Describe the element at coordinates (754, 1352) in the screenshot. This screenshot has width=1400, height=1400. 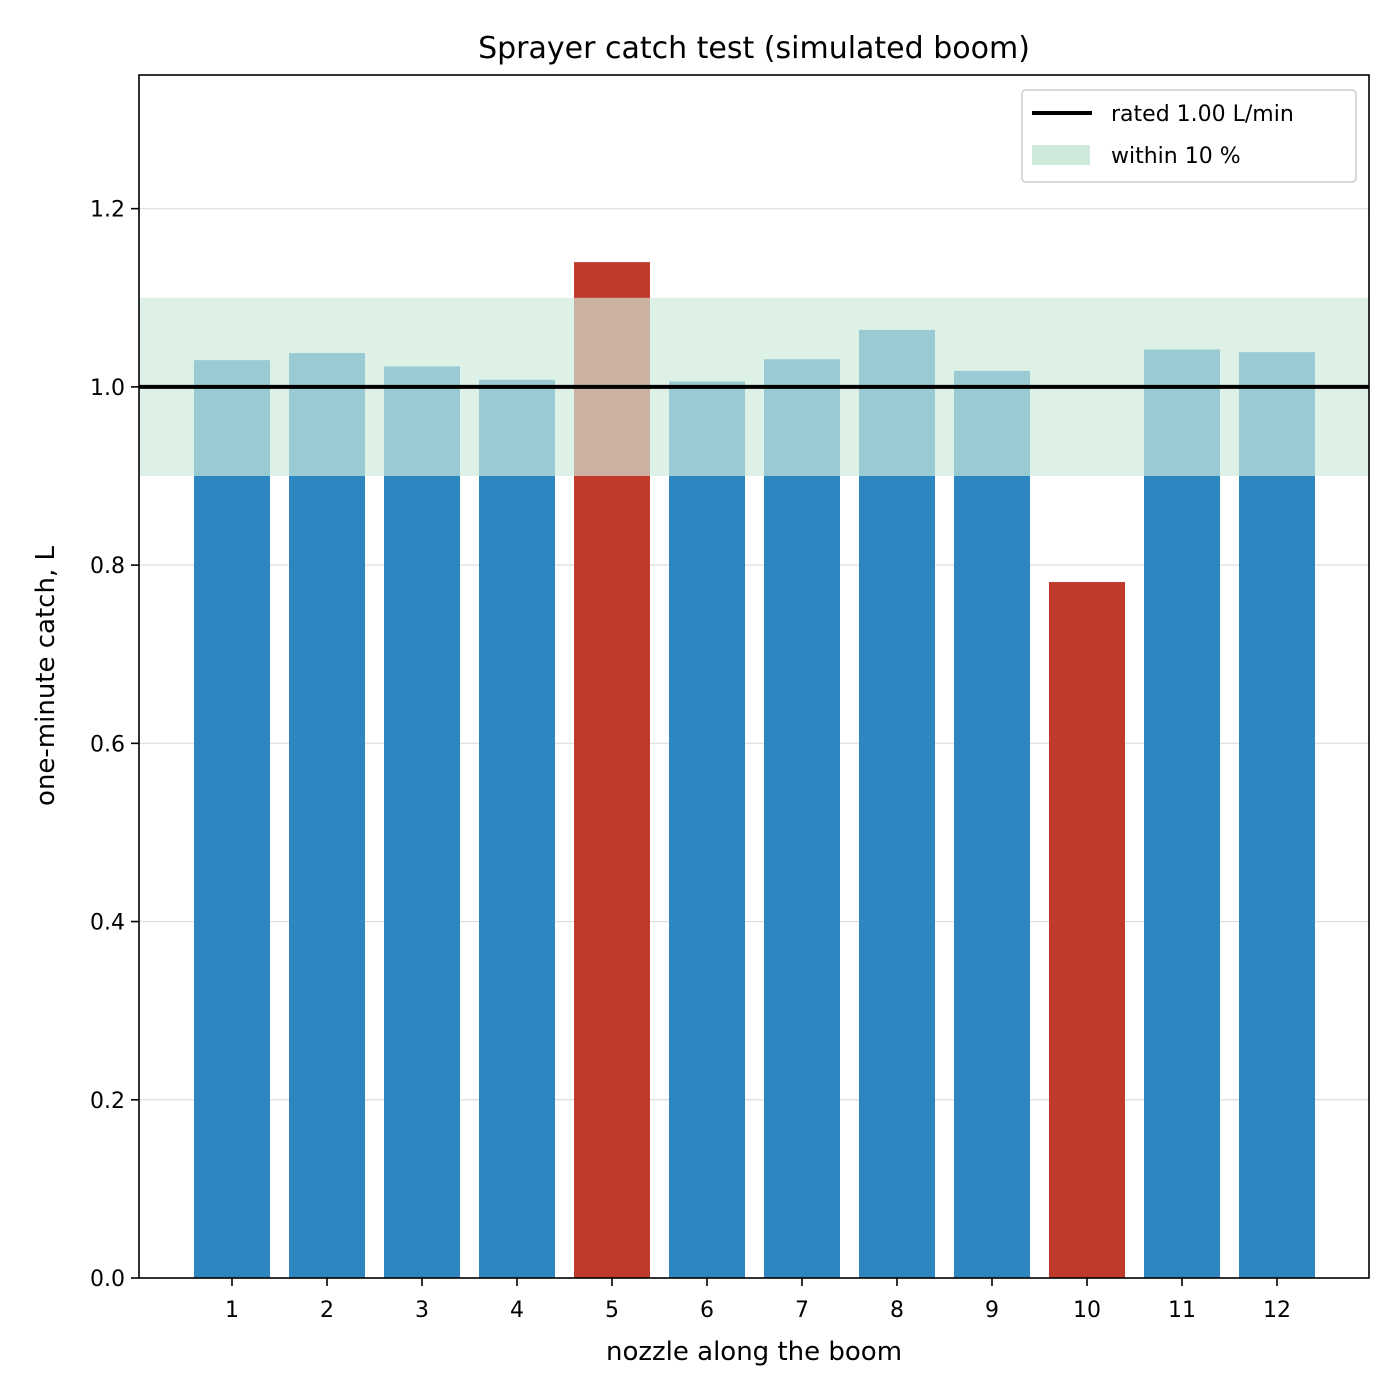
I see `x-axis-label: nozzle along the boom` at that location.